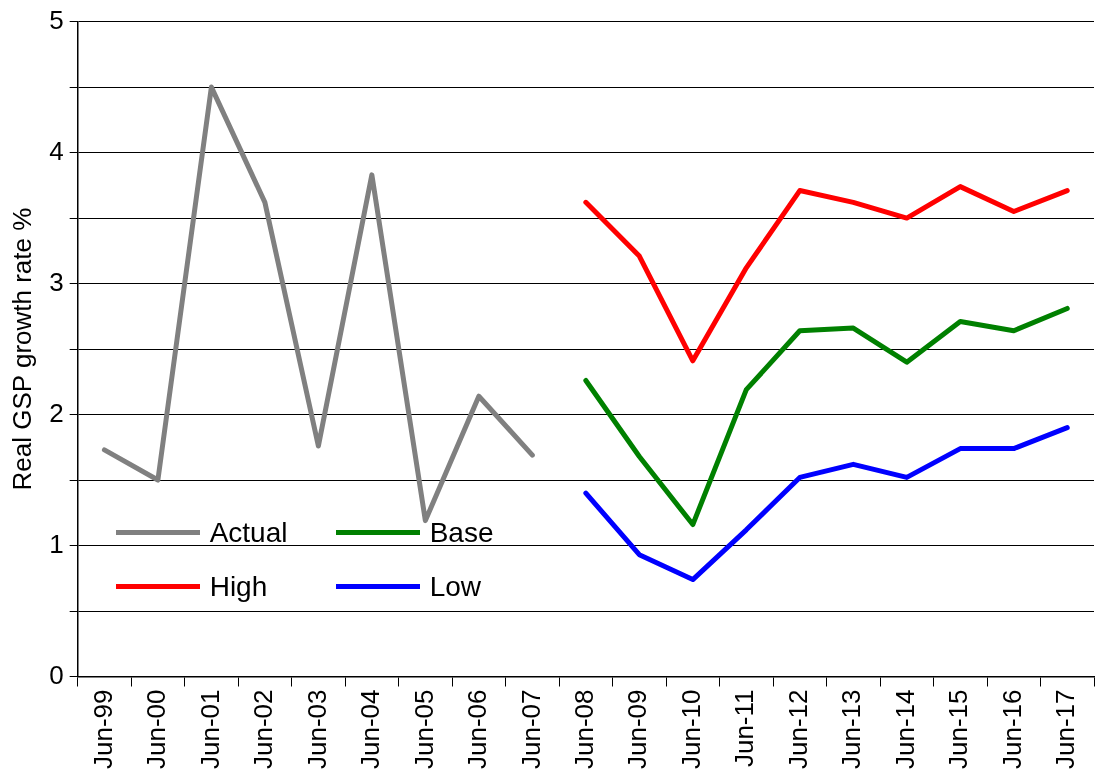  I want to click on x-tick-label: Jun-09, so click(637, 729).